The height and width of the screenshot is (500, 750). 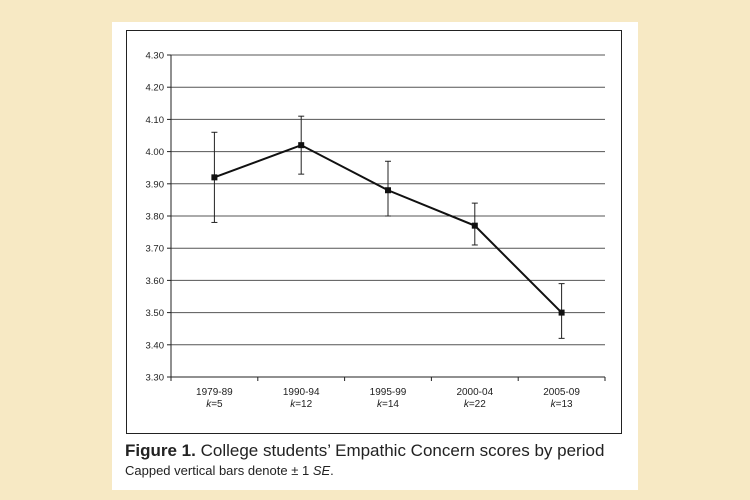 What do you see at coordinates (388, 392) in the screenshot?
I see `x-tick-label: 1995-99` at bounding box center [388, 392].